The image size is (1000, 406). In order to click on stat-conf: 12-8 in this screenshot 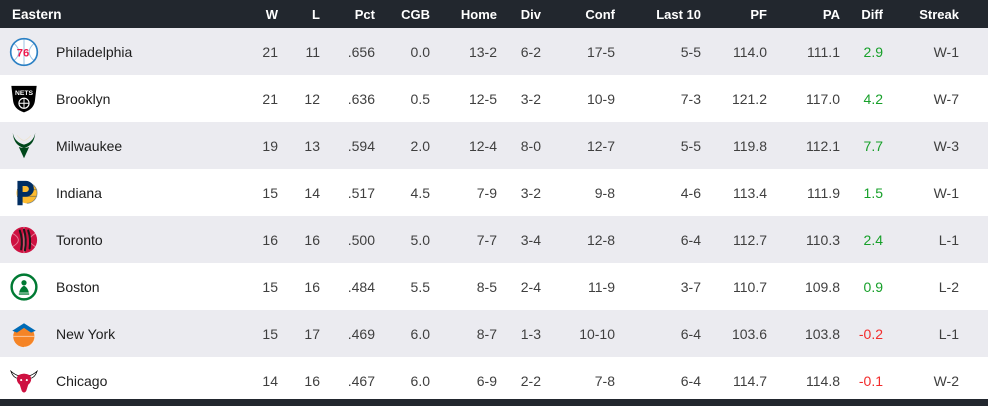, I will do `click(600, 239)`.